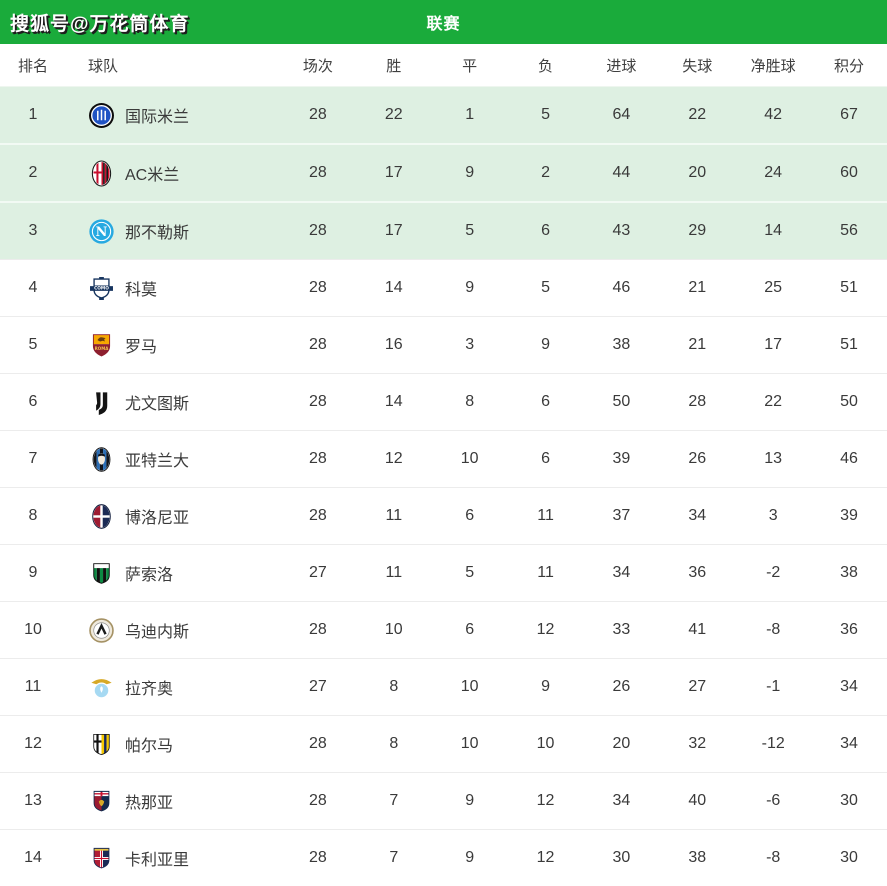 This screenshot has width=887, height=886. What do you see at coordinates (470, 516) in the screenshot?
I see `cell-drawn: 6` at bounding box center [470, 516].